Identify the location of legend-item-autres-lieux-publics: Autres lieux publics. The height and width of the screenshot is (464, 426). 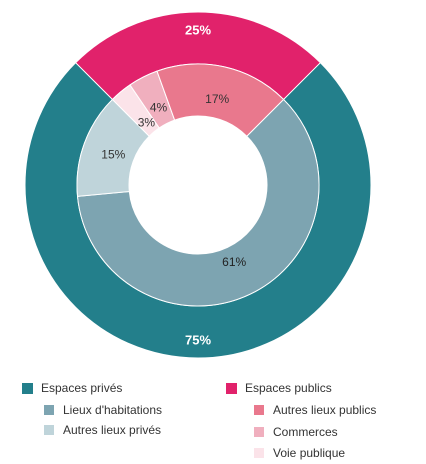
(315, 410).